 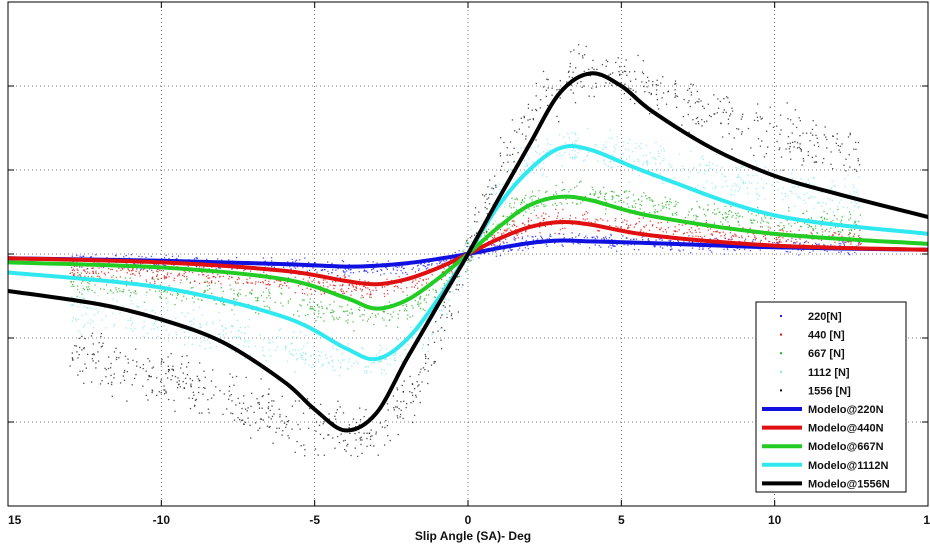 What do you see at coordinates (846, 410) in the screenshot?
I see `legend-label: Modelo@220N` at bounding box center [846, 410].